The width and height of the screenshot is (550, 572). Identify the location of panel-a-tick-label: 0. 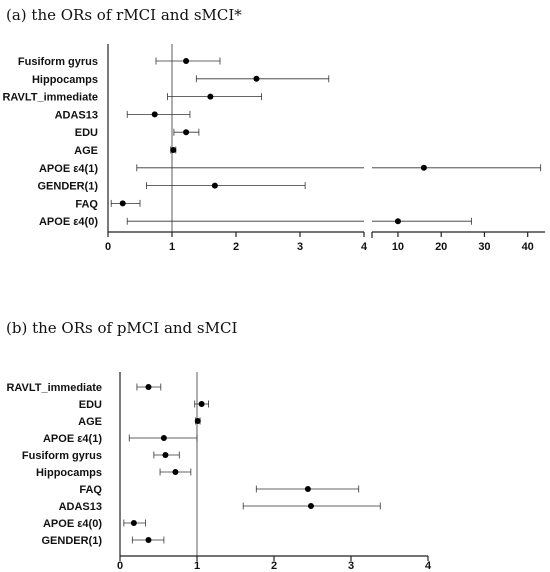
(108, 247).